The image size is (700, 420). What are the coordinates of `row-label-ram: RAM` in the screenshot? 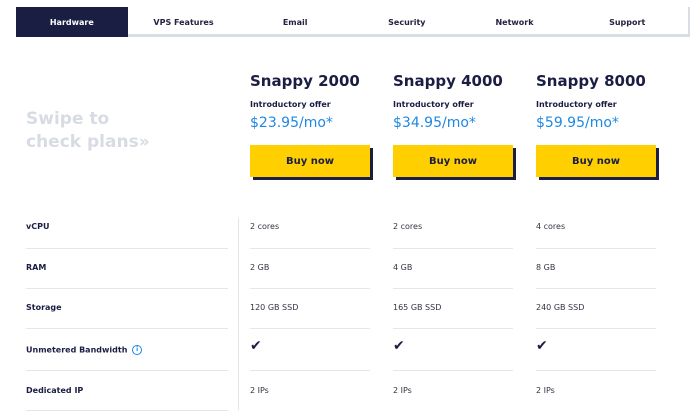 It's located at (36, 267).